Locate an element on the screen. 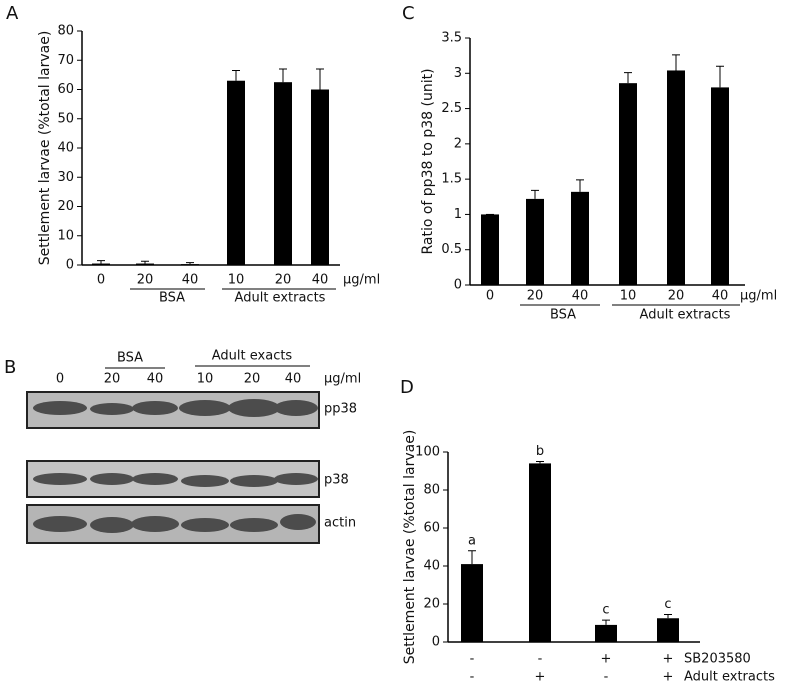  y-tick-label: 100 is located at coordinates (427, 452).